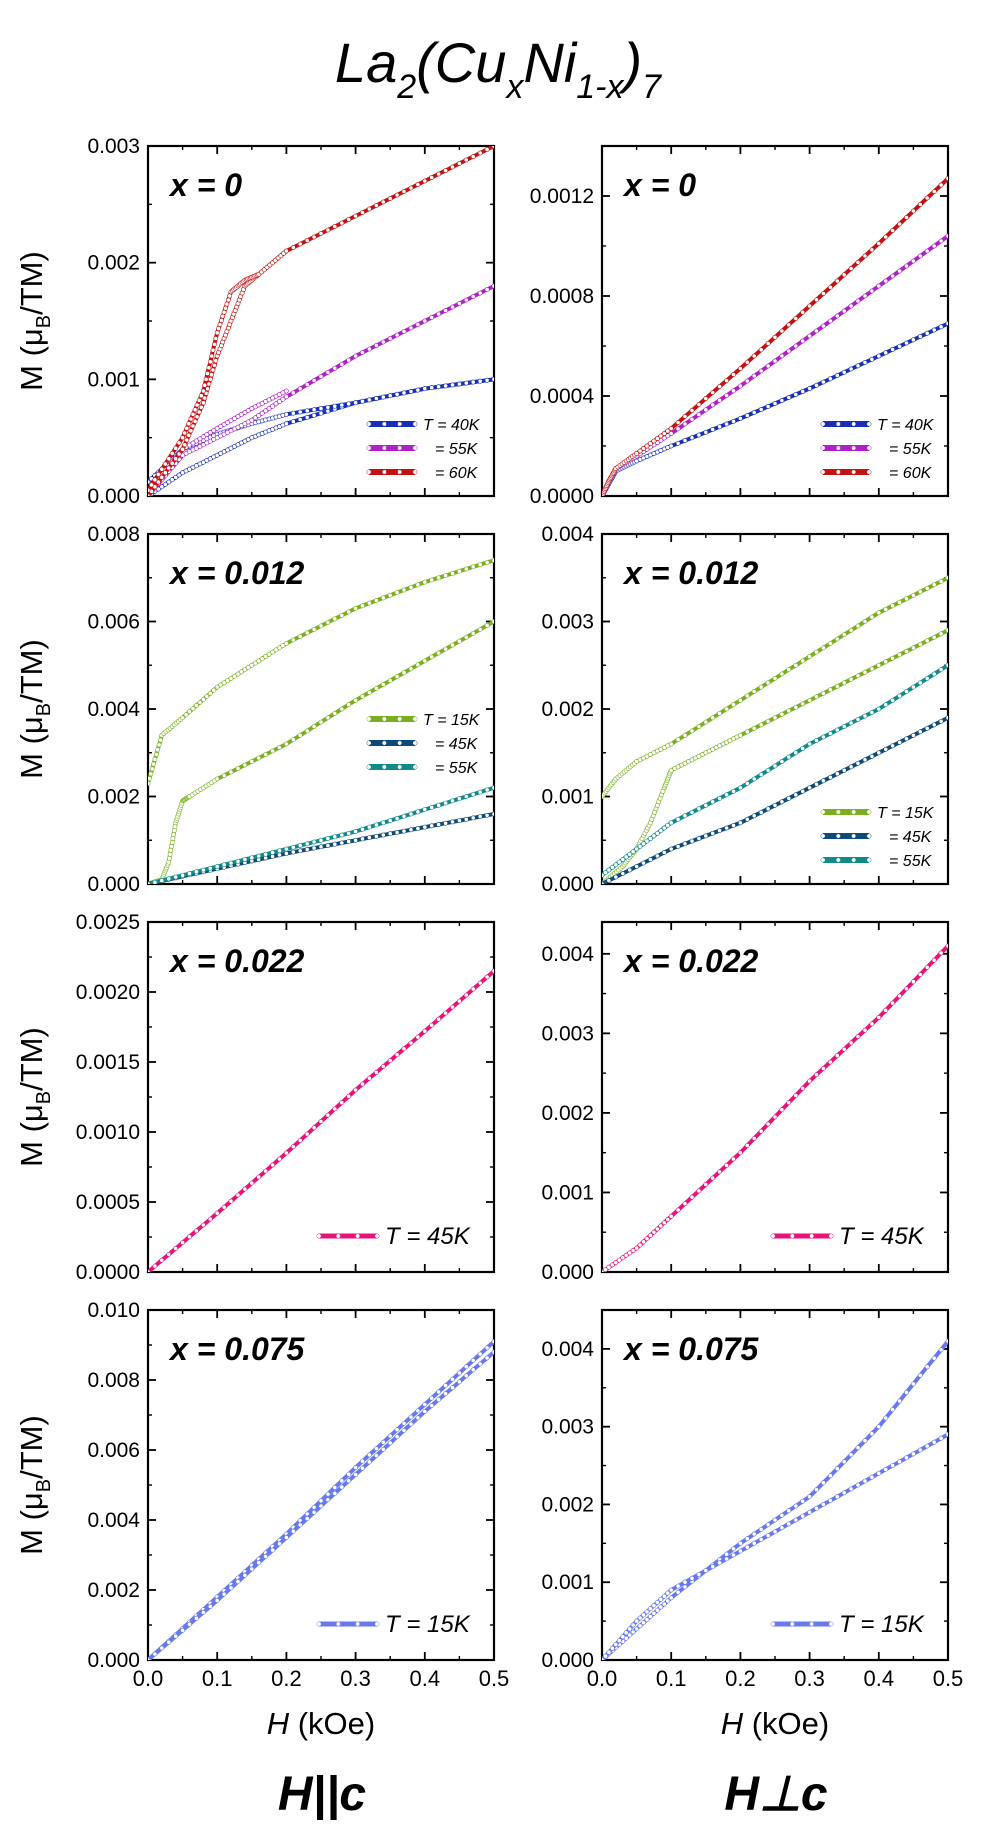 The width and height of the screenshot is (996, 1838). I want to click on y-tick-label: 0.0008, so click(562, 296).